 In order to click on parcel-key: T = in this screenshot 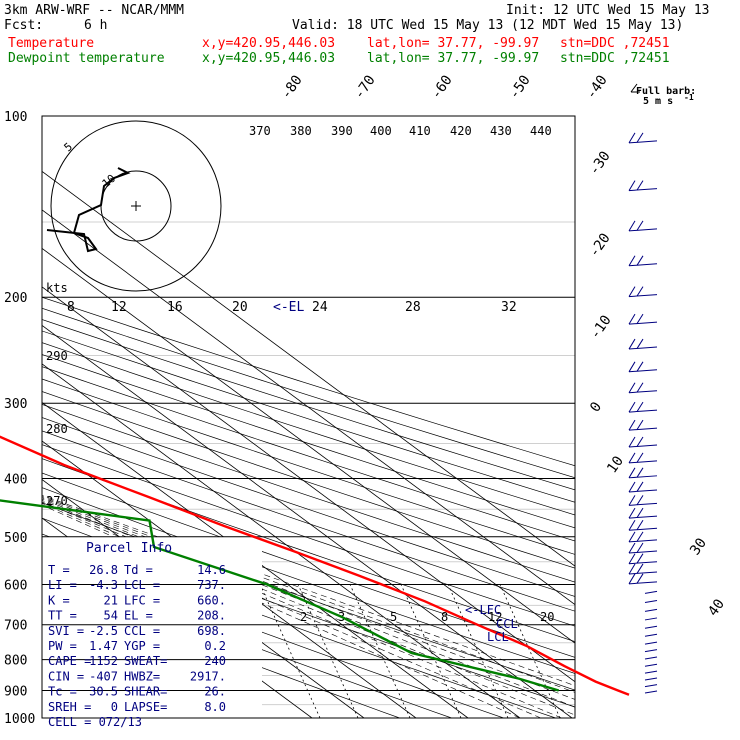, I will do `click(59, 570)`.